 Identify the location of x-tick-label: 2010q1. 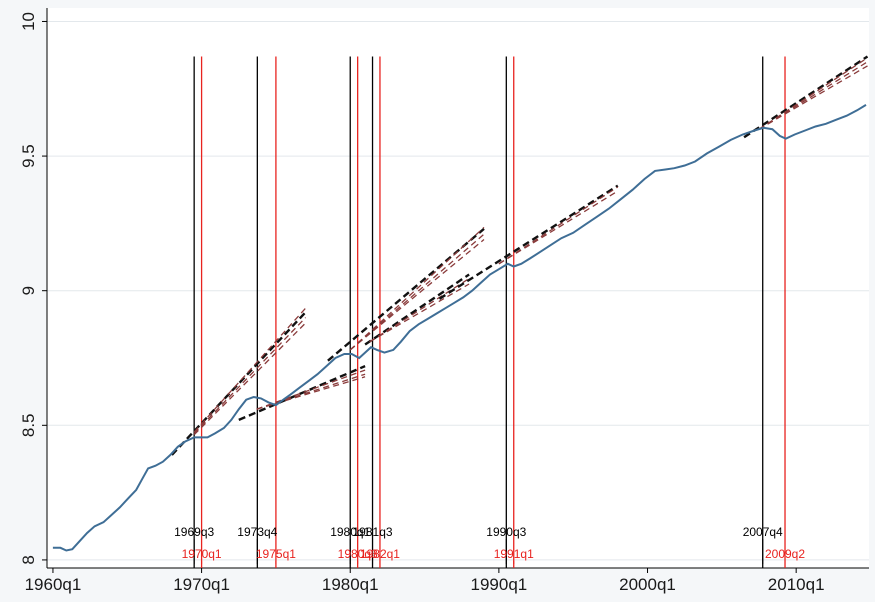
(796, 584).